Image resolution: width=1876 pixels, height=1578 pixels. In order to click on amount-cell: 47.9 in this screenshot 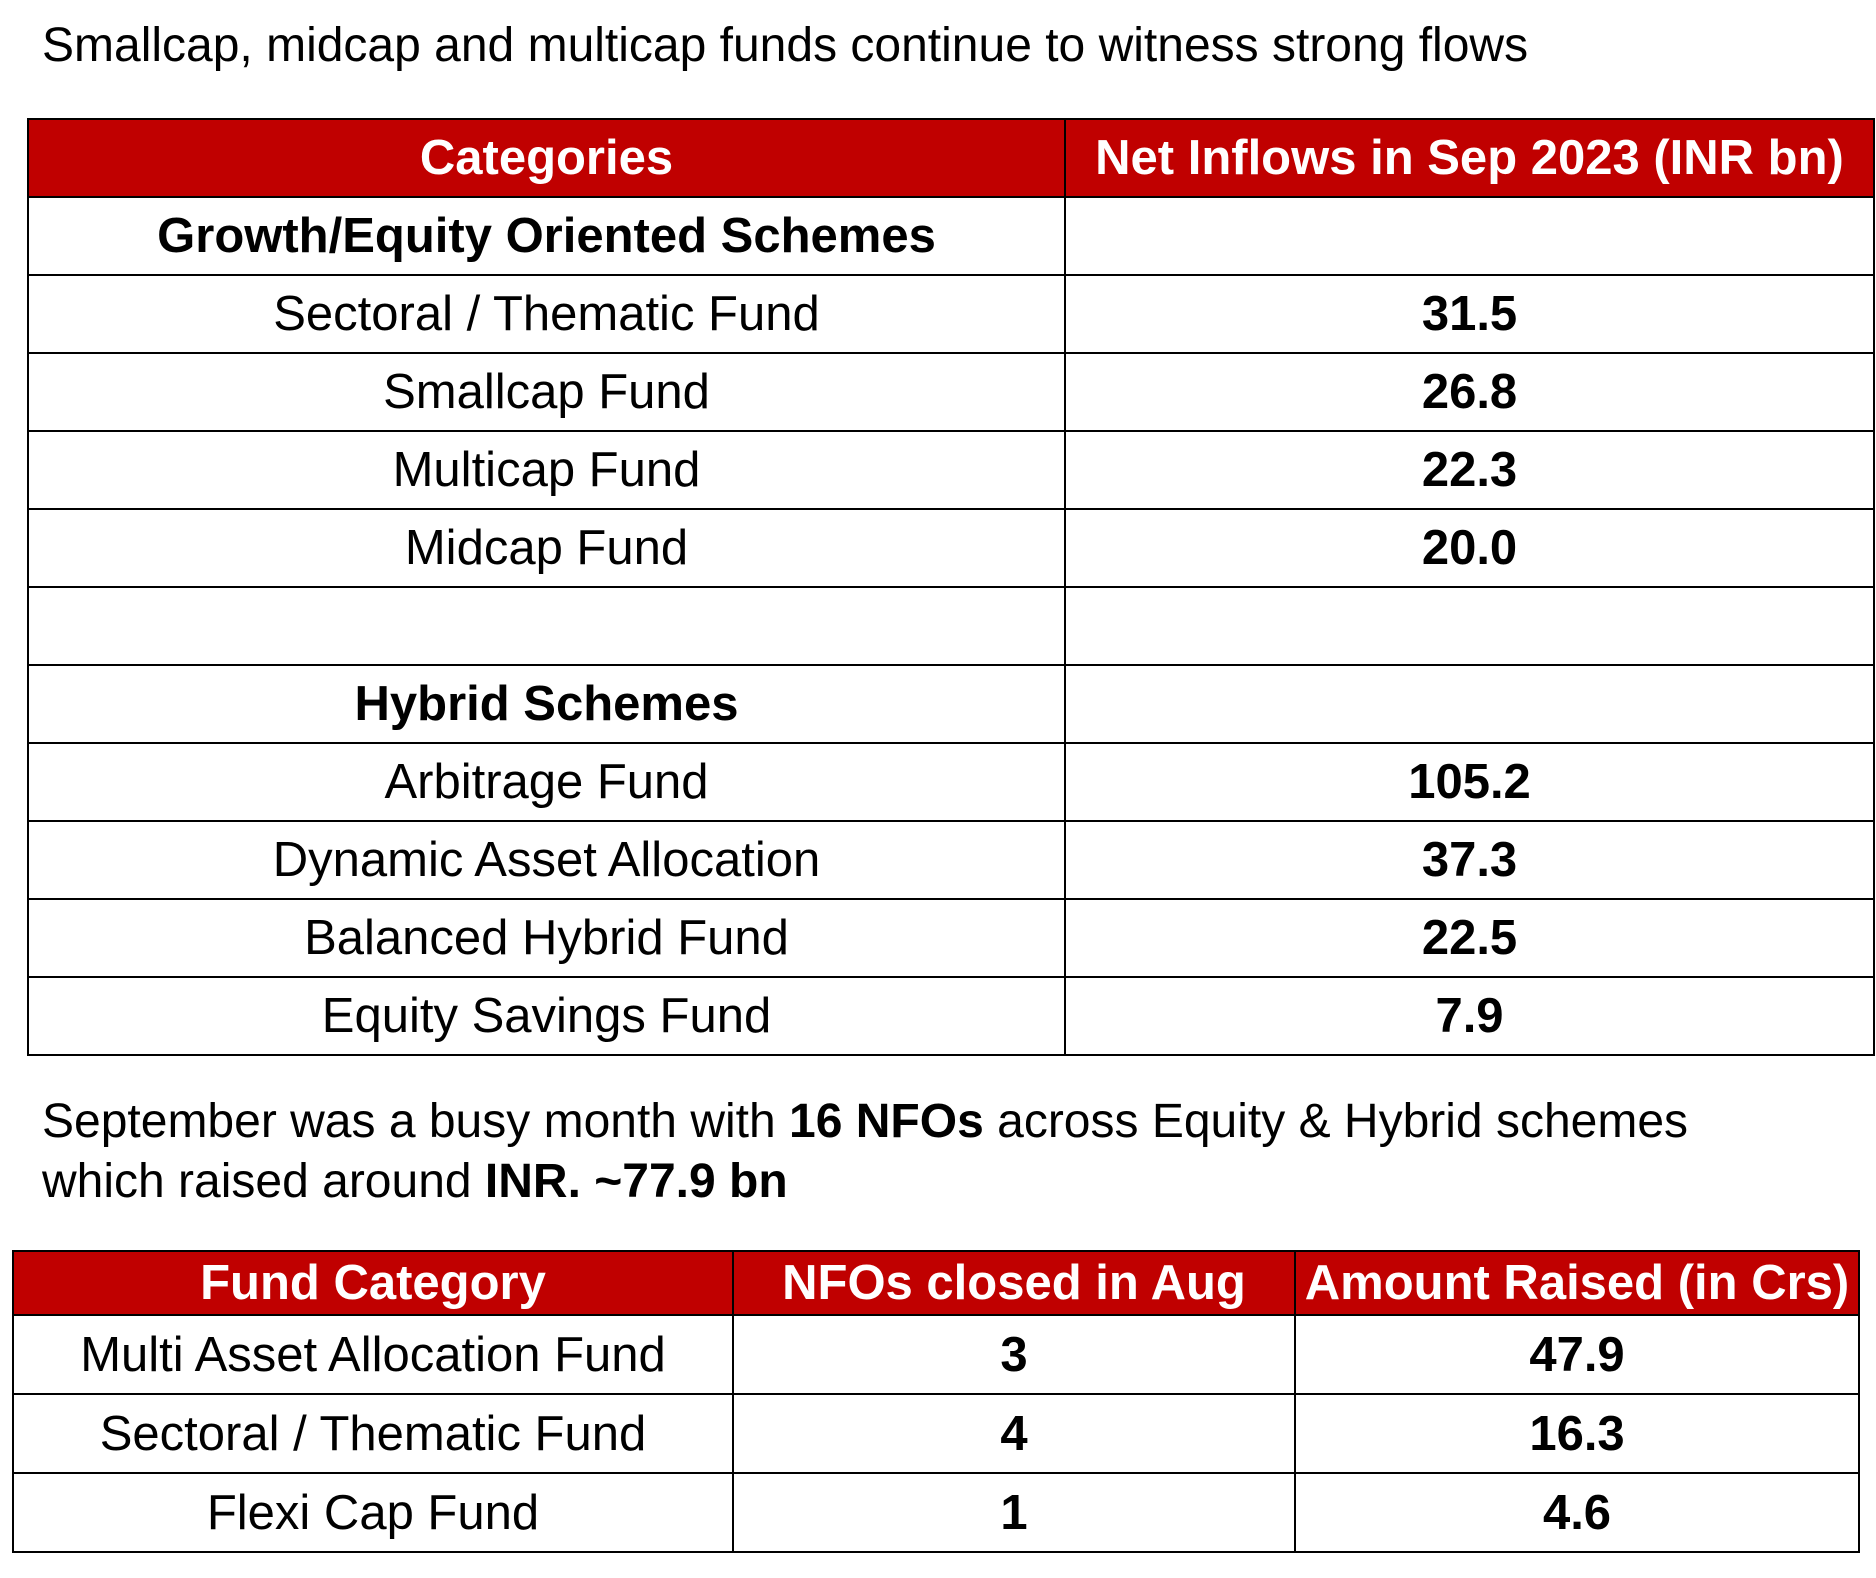, I will do `click(1577, 1354)`.